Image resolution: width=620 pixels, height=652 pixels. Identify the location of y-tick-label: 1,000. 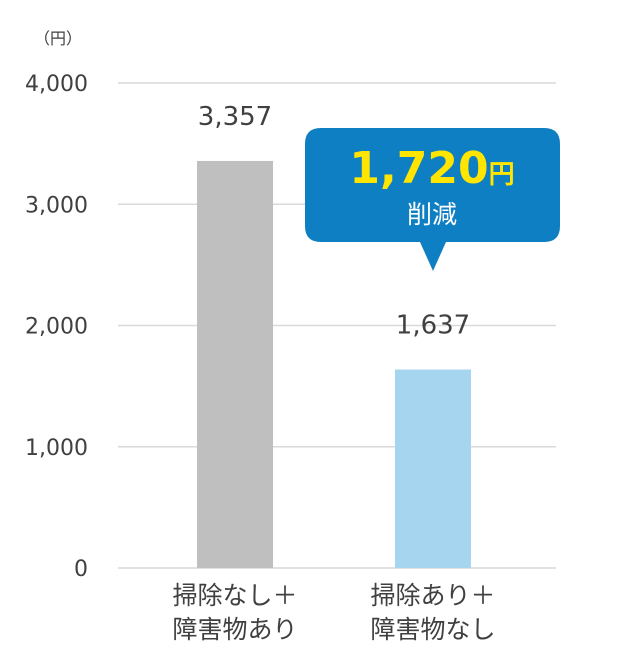
(56, 448).